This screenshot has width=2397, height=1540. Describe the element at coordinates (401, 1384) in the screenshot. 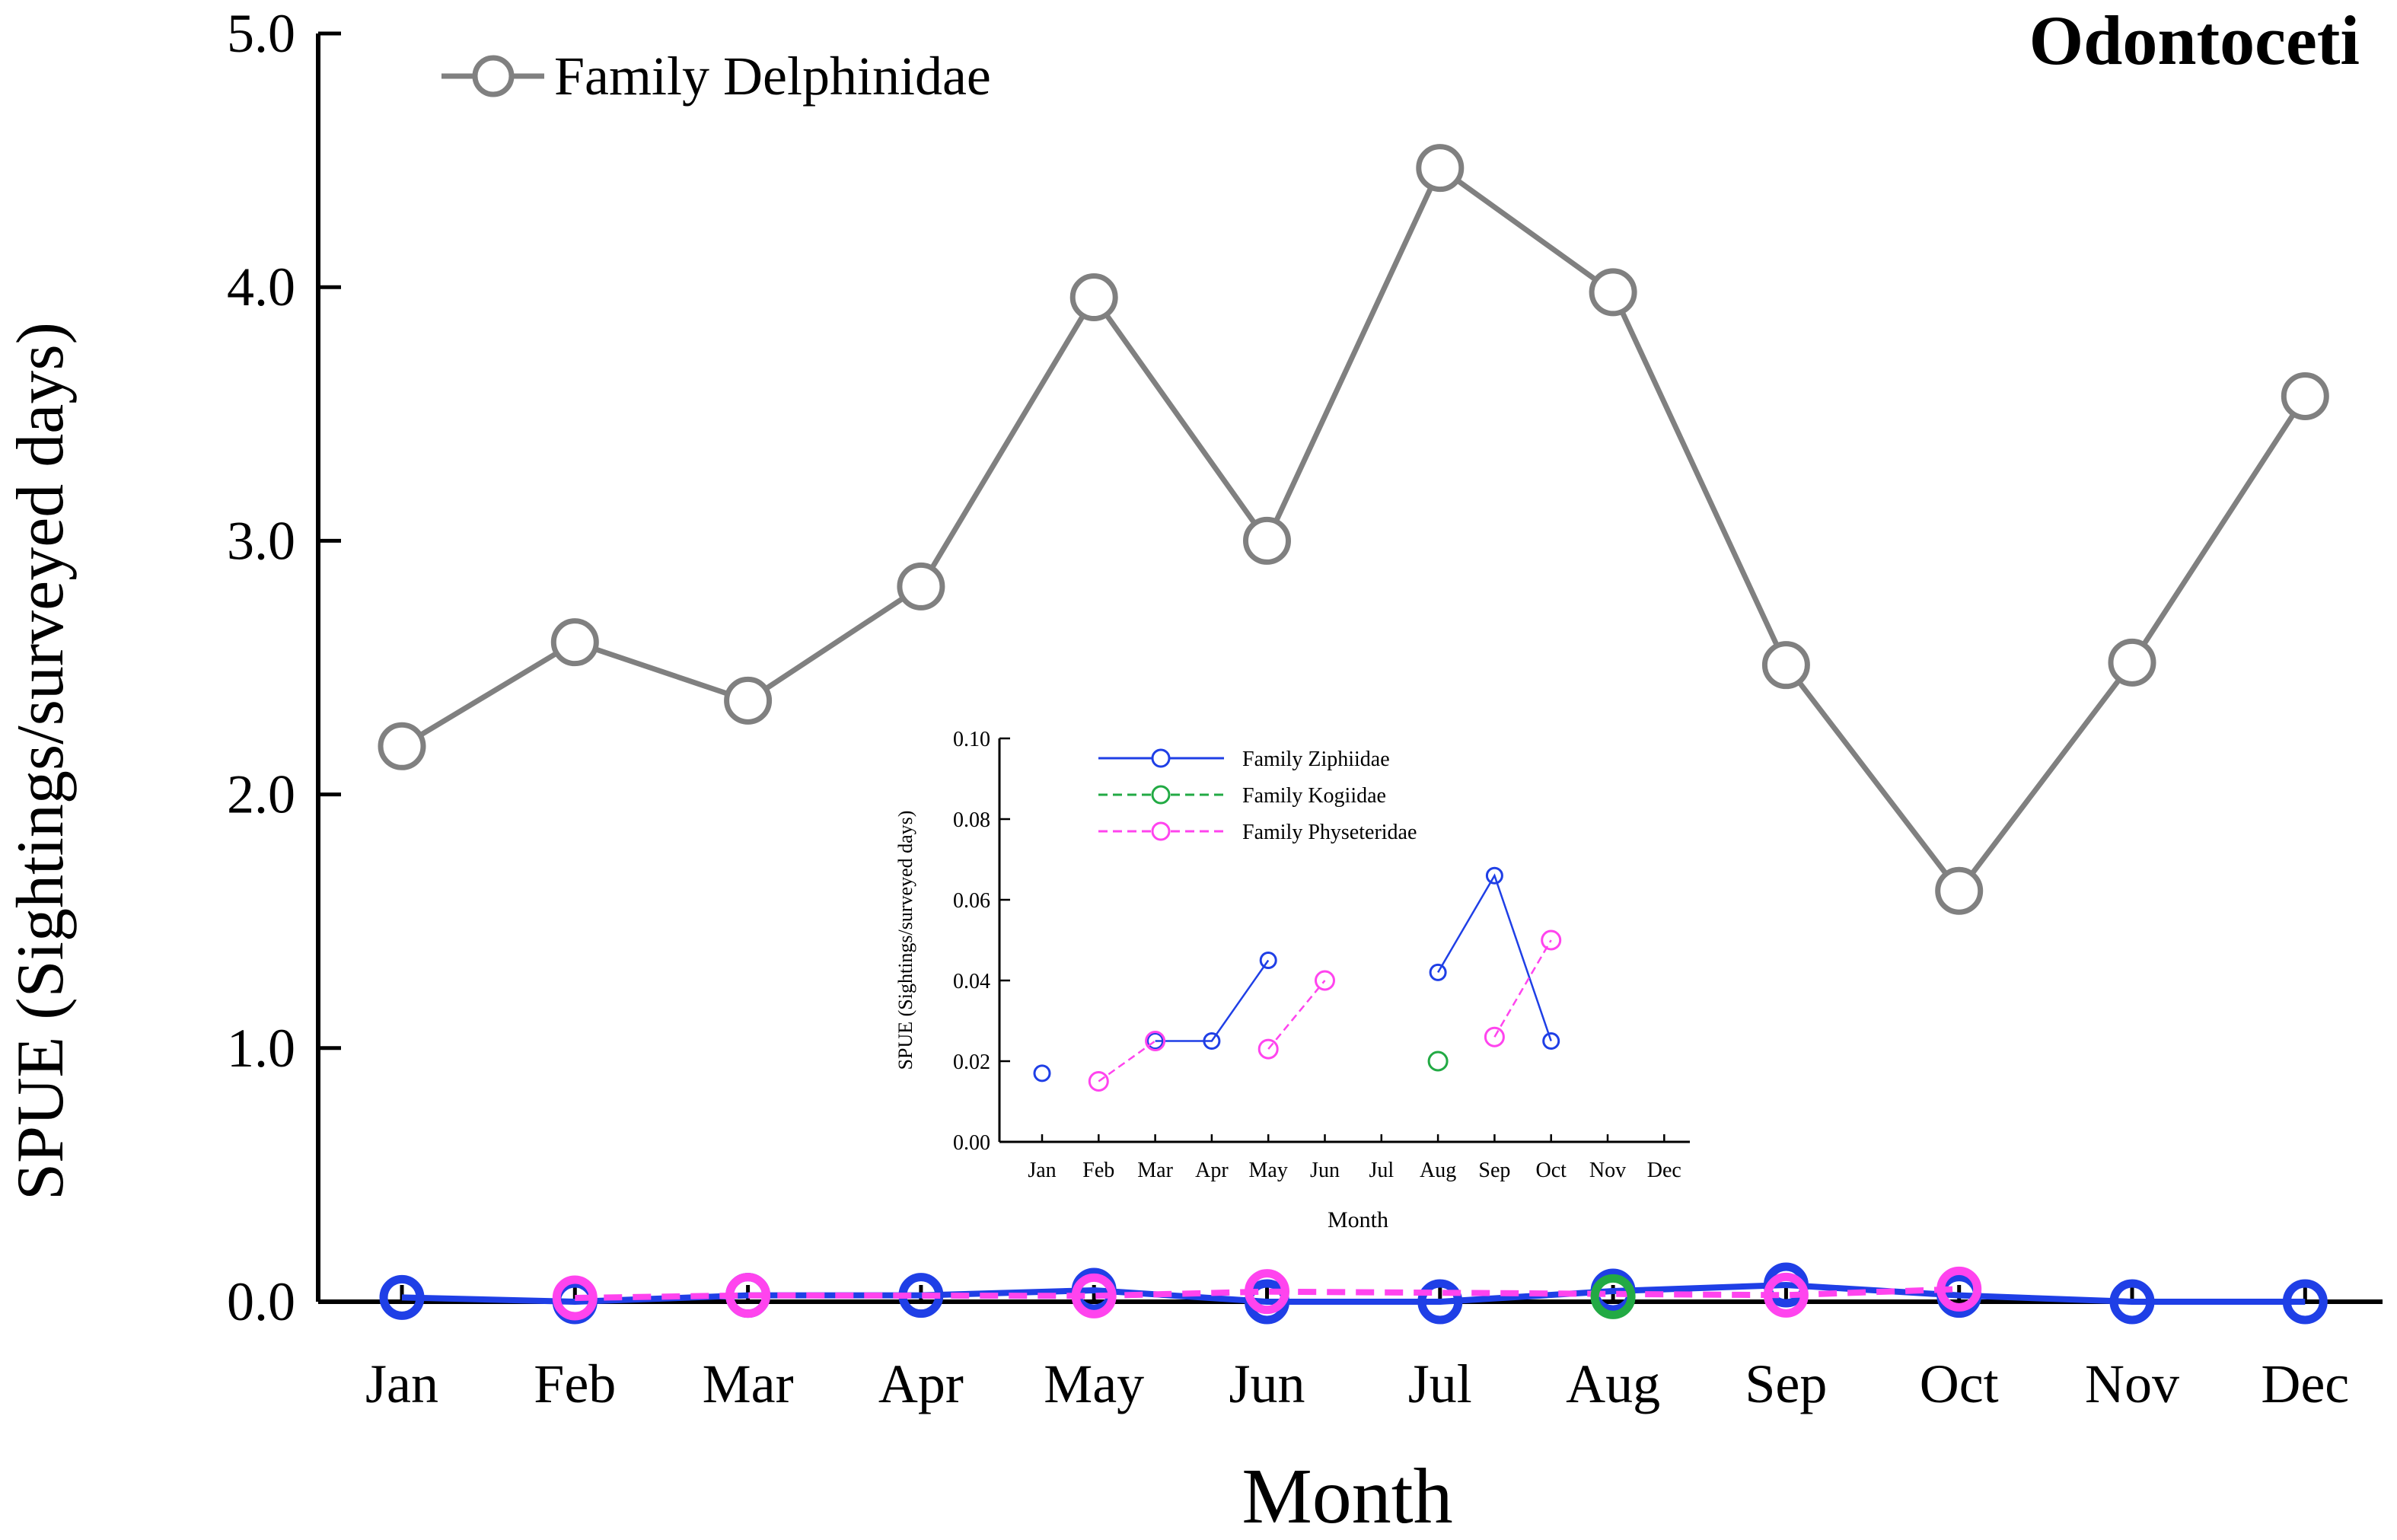

I see `x-tick-label: Jan` at that location.